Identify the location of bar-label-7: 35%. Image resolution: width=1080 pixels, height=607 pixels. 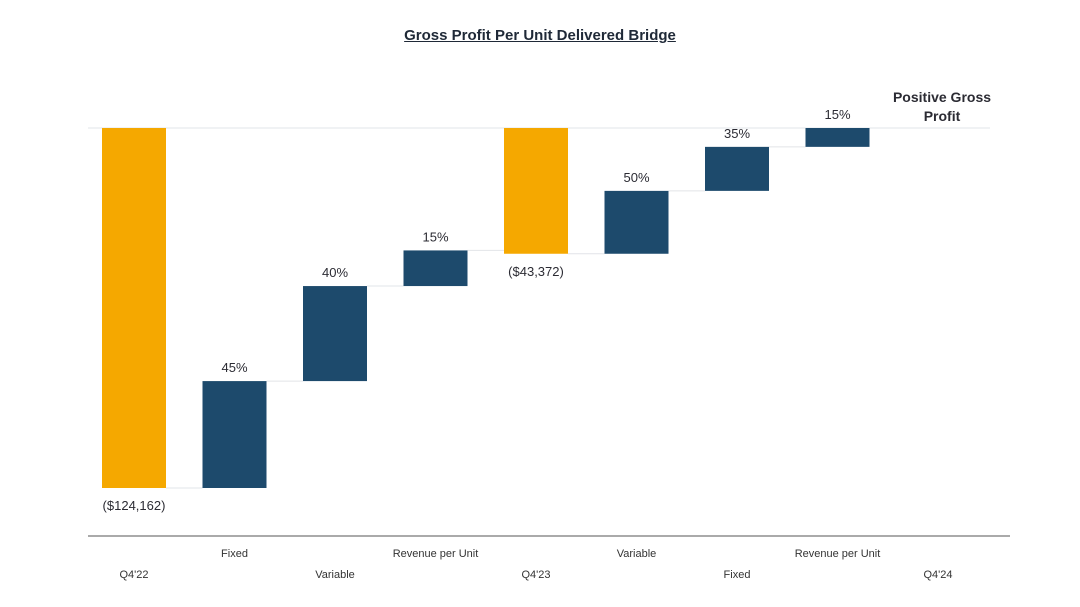
(737, 133).